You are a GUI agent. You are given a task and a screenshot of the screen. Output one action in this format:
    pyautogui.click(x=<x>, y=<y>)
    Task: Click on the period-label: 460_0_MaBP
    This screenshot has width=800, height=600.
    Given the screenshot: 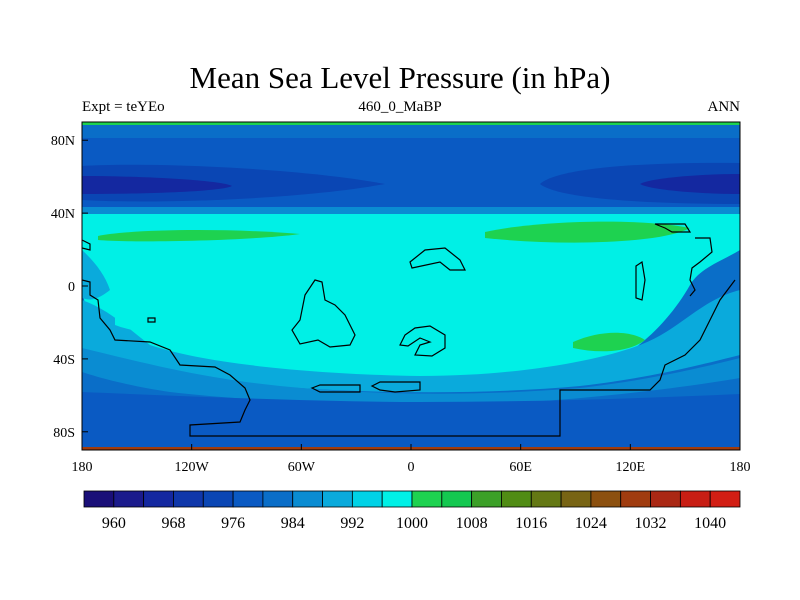 What is the action you would take?
    pyautogui.click(x=400, y=107)
    